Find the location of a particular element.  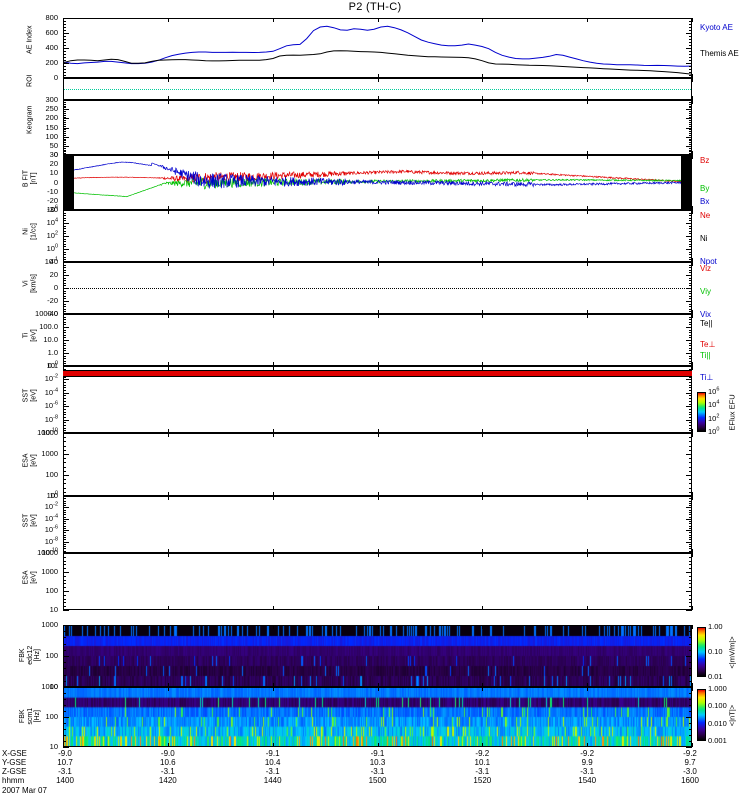

y-tick-ti-1: 1.0 is located at coordinates (52, 352).